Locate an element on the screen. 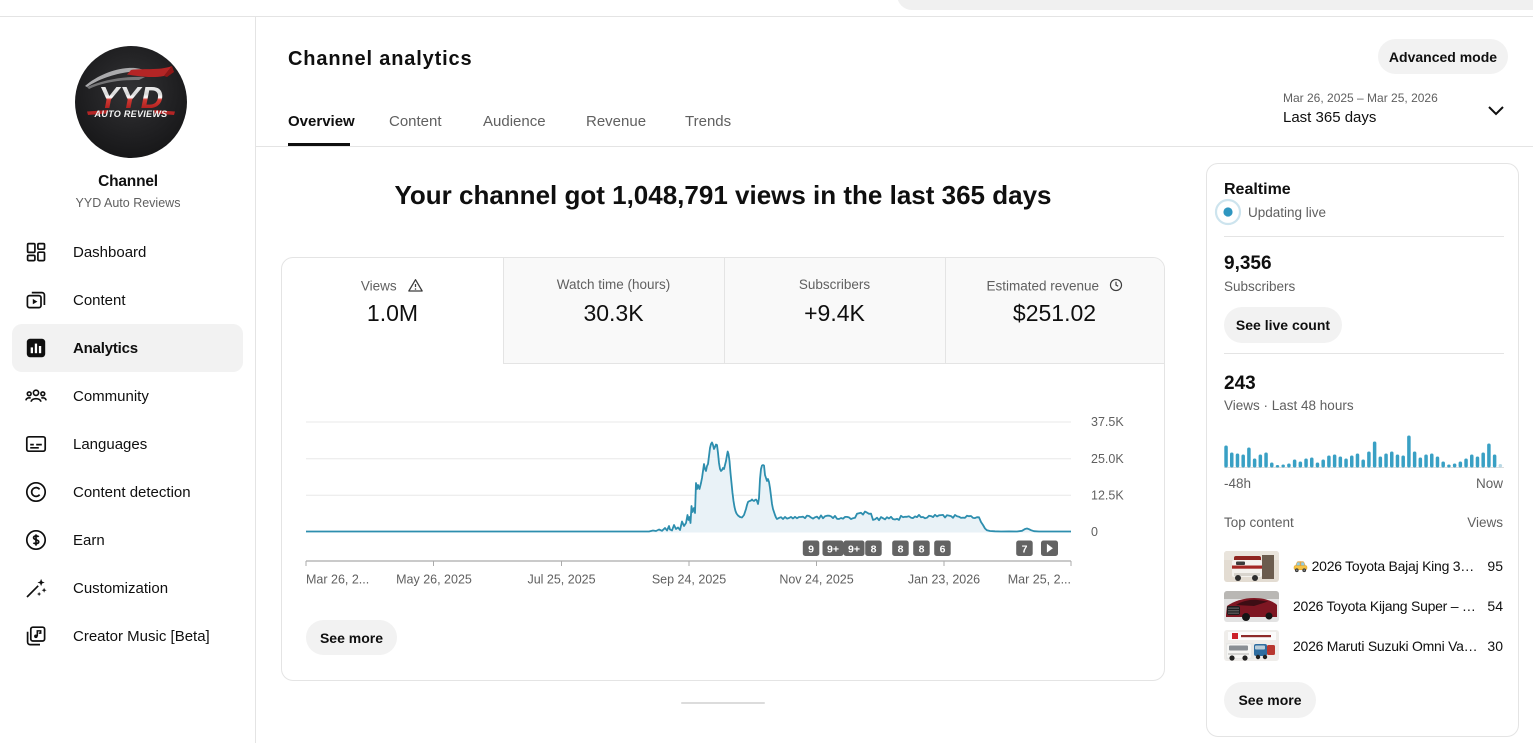 The width and height of the screenshot is (1533, 743). svg-text: 0 is located at coordinates (1094, 532).